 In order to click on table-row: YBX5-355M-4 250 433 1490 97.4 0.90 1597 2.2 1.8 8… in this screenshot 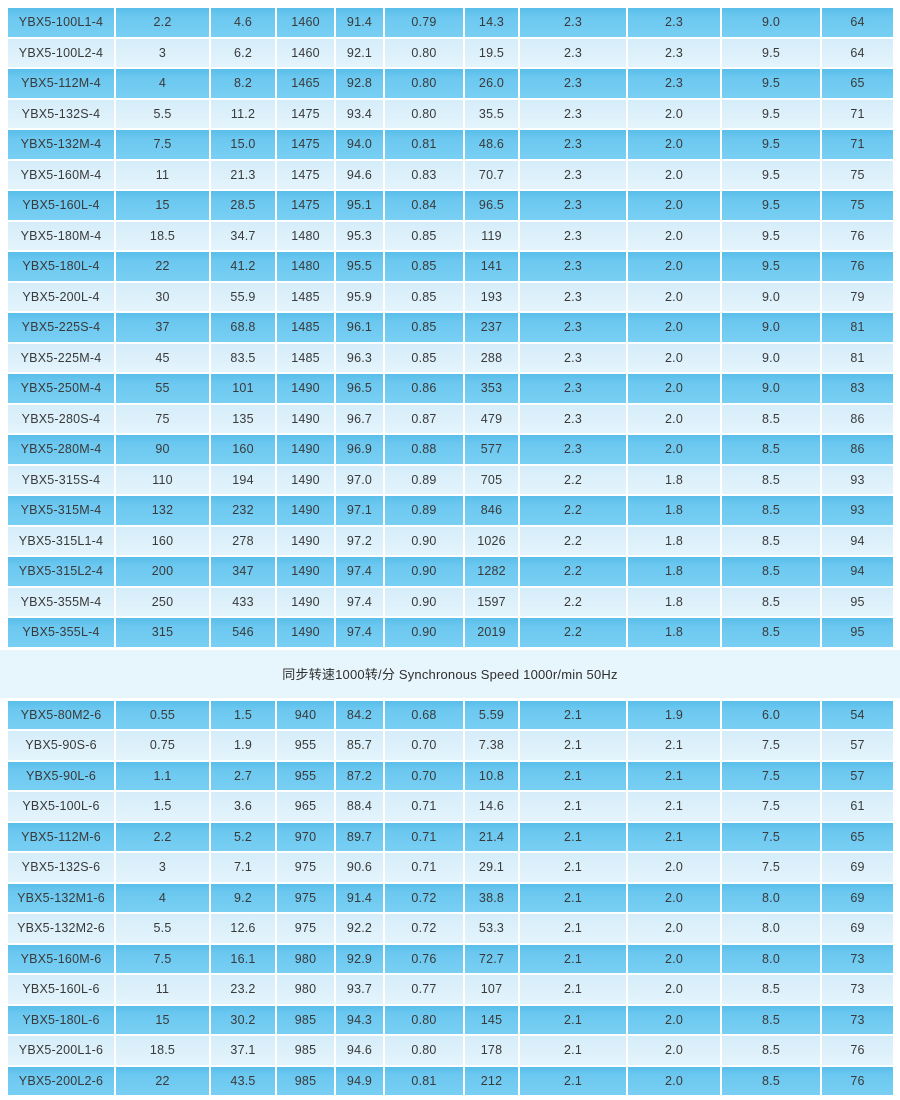, I will do `click(450, 601)`.